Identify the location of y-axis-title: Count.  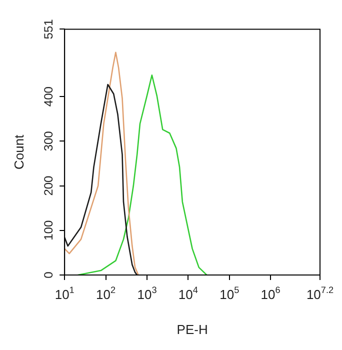
(18, 152).